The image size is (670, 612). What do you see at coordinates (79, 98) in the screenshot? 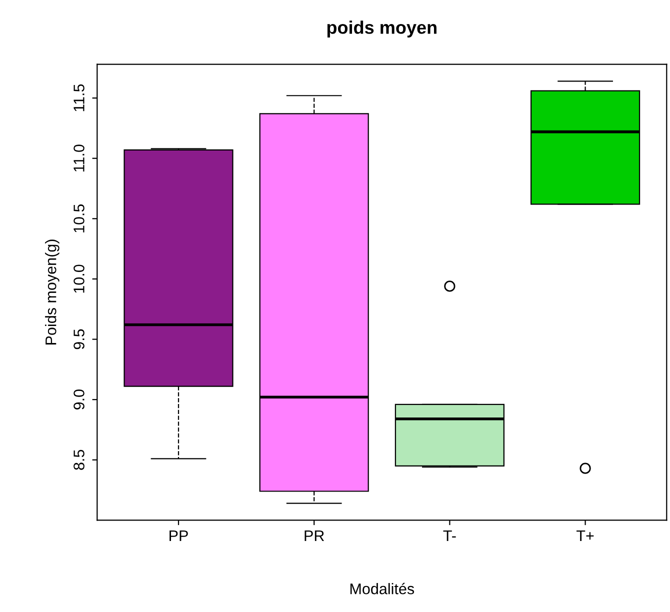
I see `y-tick-label: 11.5` at bounding box center [79, 98].